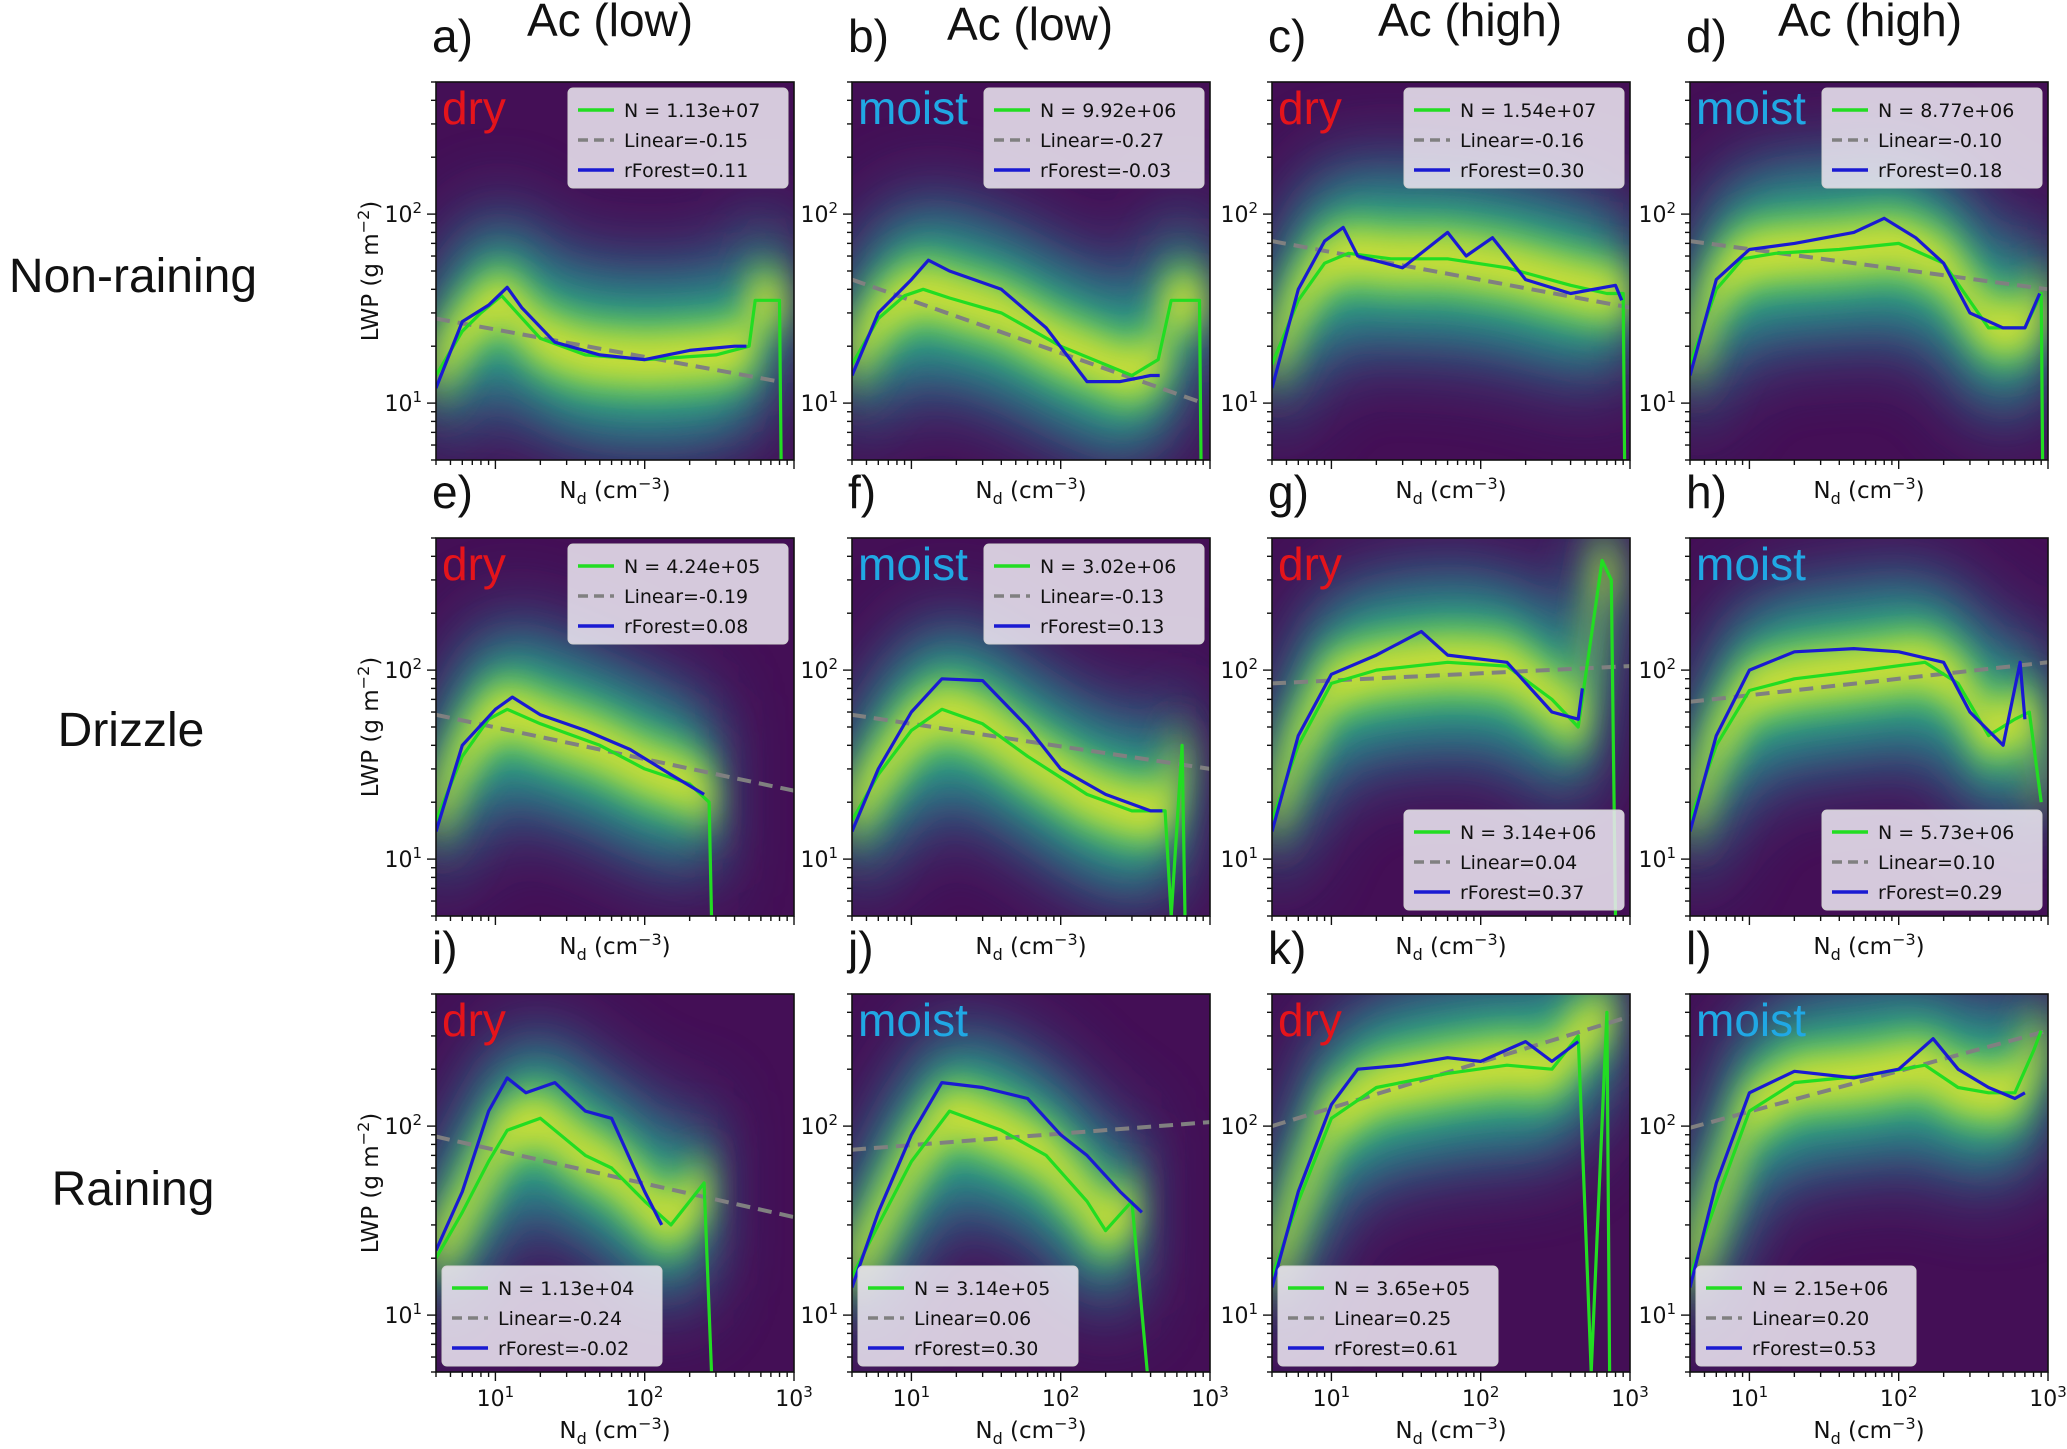 The image size is (2067, 1449). I want to click on panel-letter: f), so click(862, 492).